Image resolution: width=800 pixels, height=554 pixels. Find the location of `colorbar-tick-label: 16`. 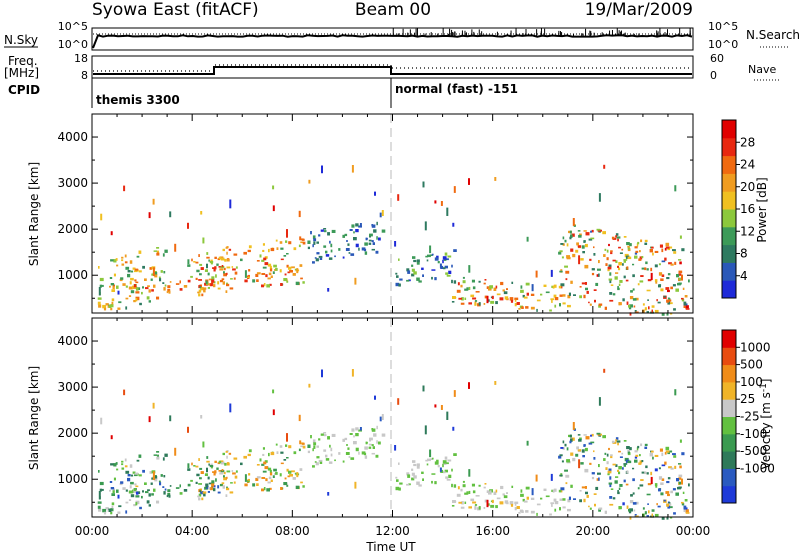

colorbar-tick-label: 16 is located at coordinates (747, 209).